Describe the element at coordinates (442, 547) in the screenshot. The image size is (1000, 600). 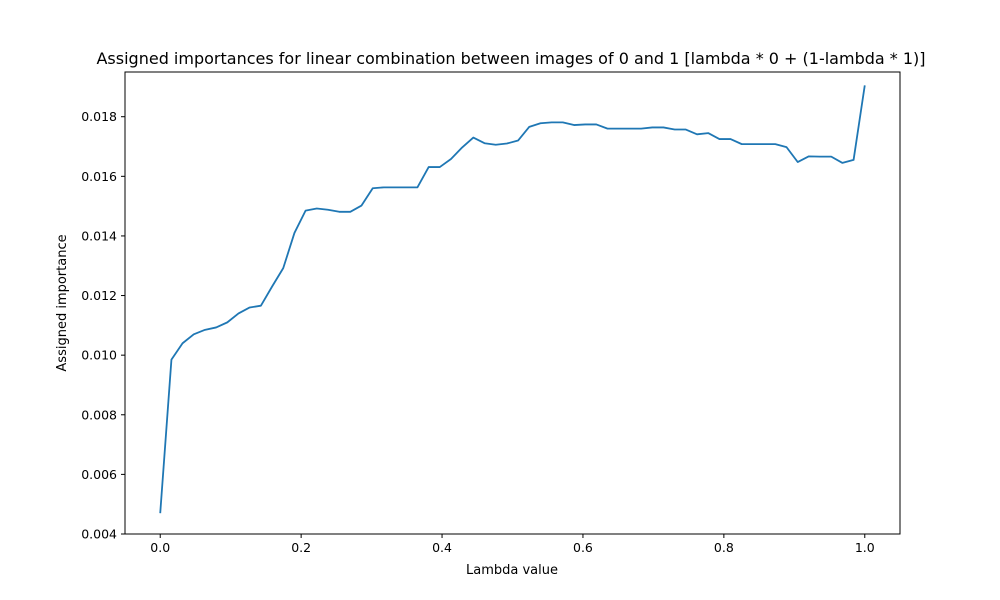
I see `x-tick-label: 0.4` at that location.